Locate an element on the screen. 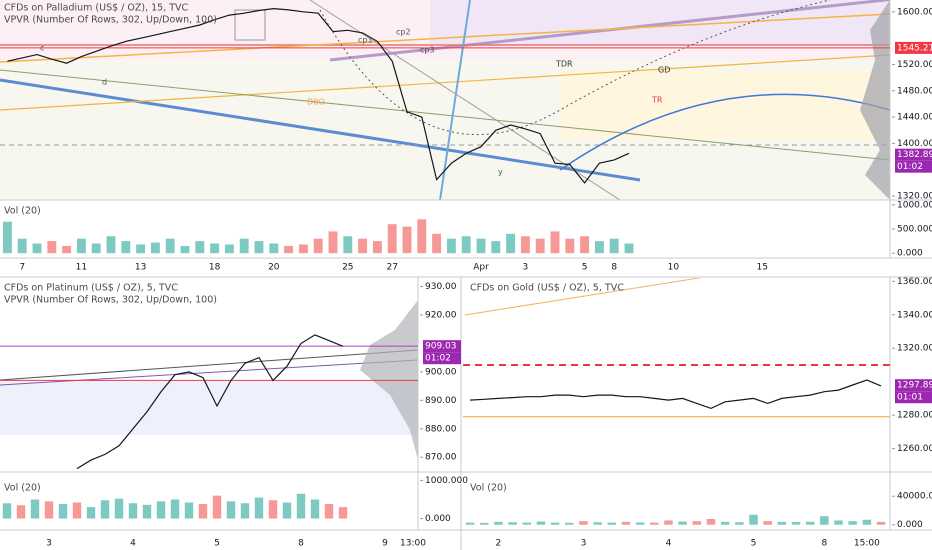 The image size is (932, 550). price-label: 909.03 is located at coordinates (441, 347).